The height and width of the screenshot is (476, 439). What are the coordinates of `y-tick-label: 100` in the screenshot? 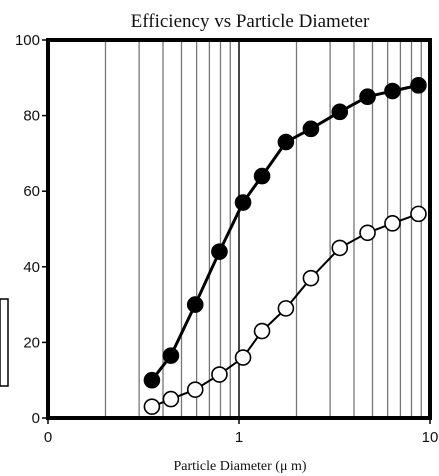 It's located at (27, 40).